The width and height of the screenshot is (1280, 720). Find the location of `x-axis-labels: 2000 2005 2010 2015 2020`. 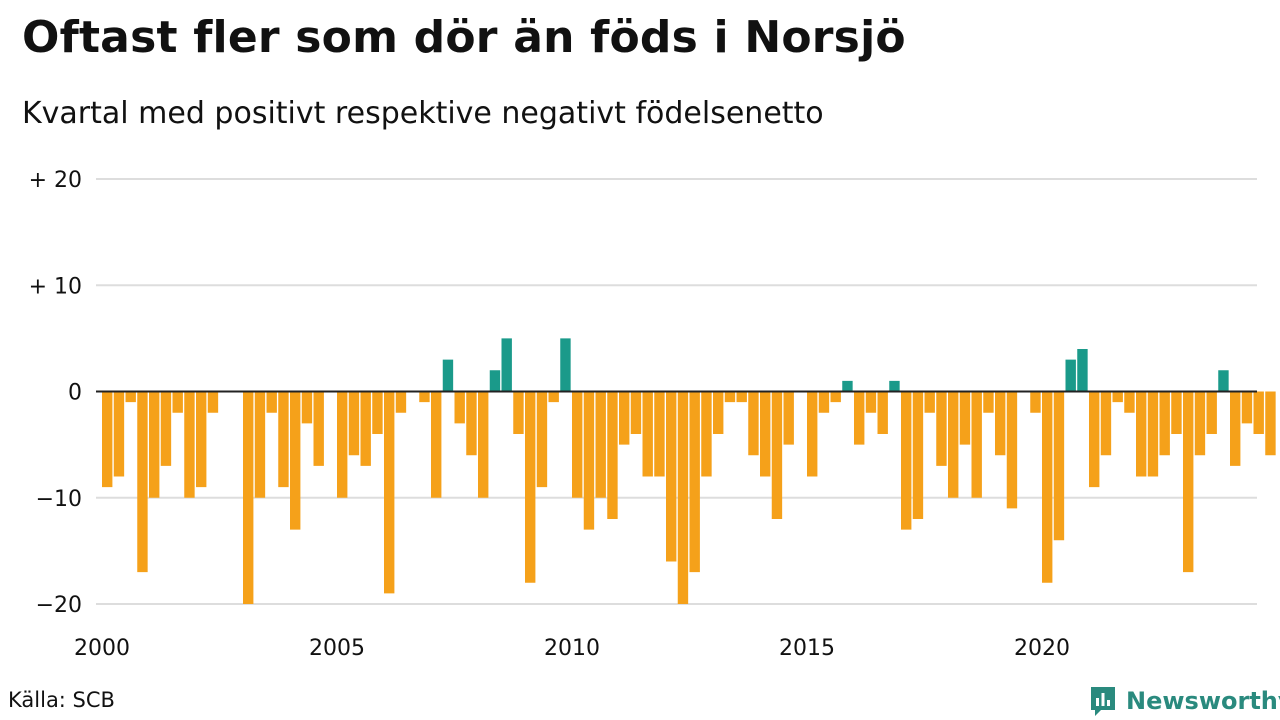

x-axis-labels: 2000 2005 2010 2015 2020 is located at coordinates (572, 648).